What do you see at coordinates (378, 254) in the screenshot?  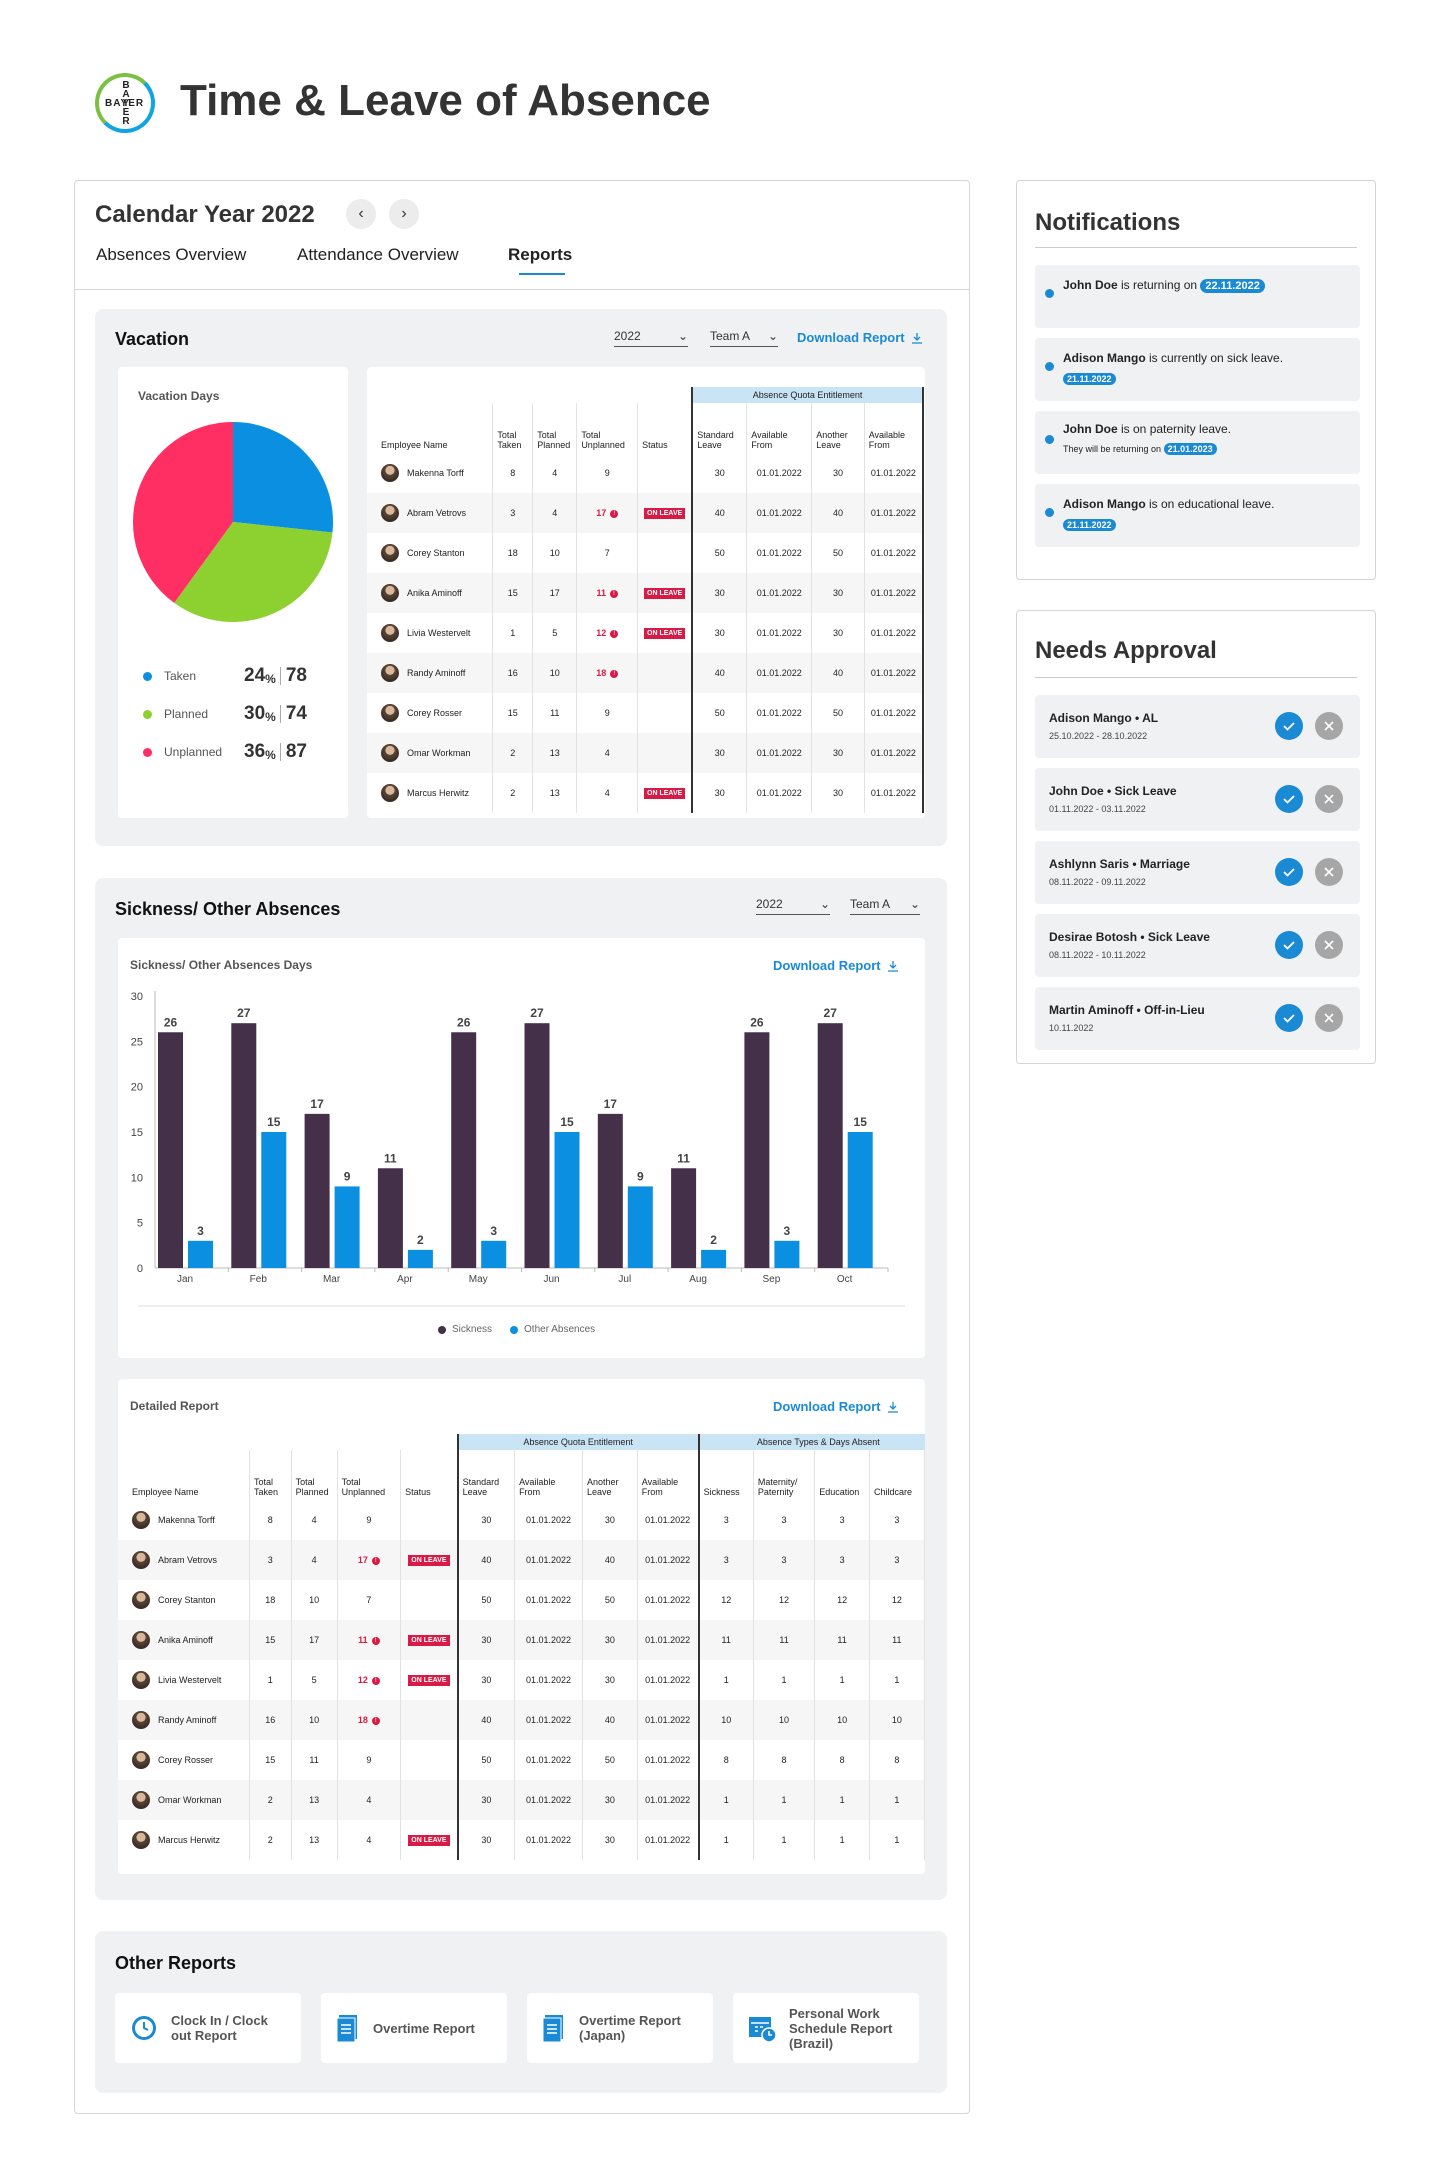 I see `tab-attendance-overview: Attendance Overview` at bounding box center [378, 254].